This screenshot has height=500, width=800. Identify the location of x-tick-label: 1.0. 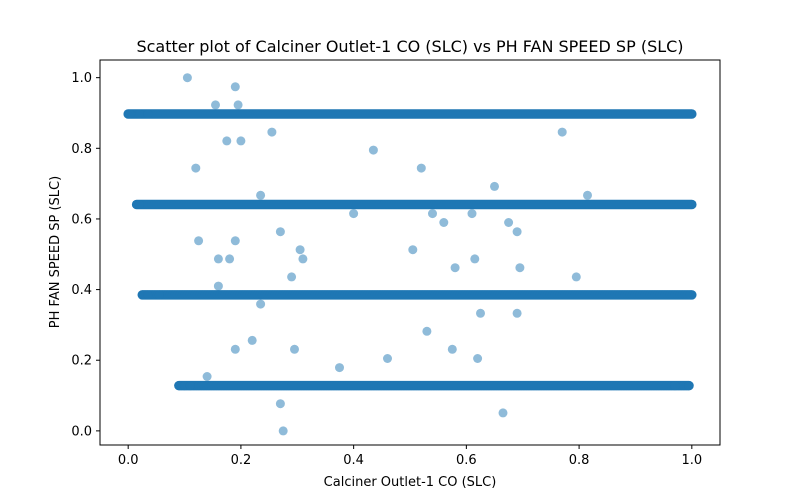
(691, 460).